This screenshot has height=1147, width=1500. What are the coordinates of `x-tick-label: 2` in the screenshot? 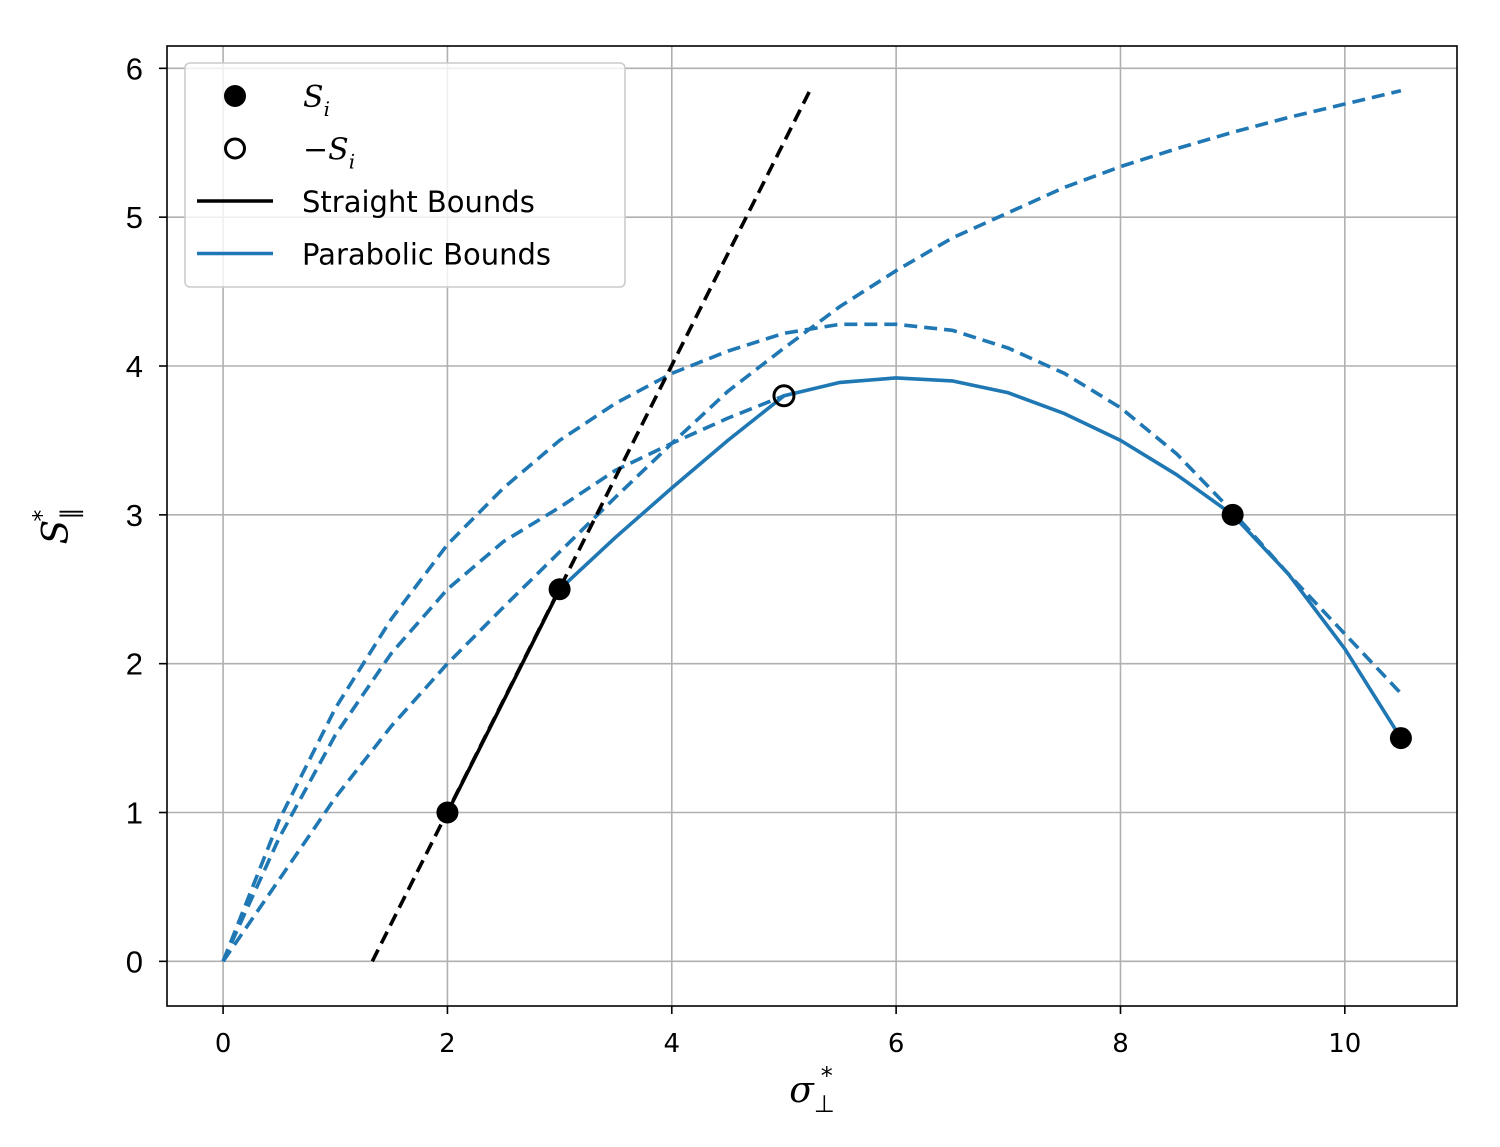 It's located at (447, 1044).